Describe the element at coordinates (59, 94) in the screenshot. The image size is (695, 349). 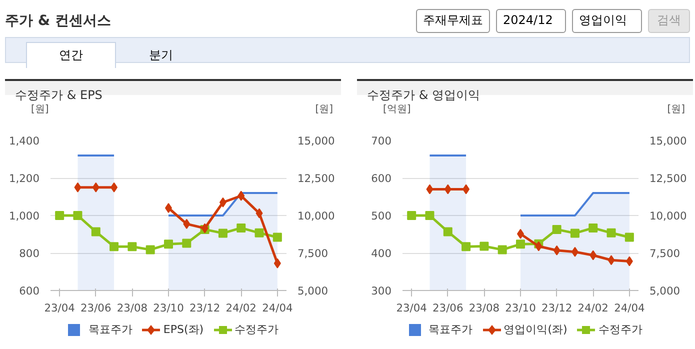
I see `chart-title: 수정주가 & EPS` at that location.